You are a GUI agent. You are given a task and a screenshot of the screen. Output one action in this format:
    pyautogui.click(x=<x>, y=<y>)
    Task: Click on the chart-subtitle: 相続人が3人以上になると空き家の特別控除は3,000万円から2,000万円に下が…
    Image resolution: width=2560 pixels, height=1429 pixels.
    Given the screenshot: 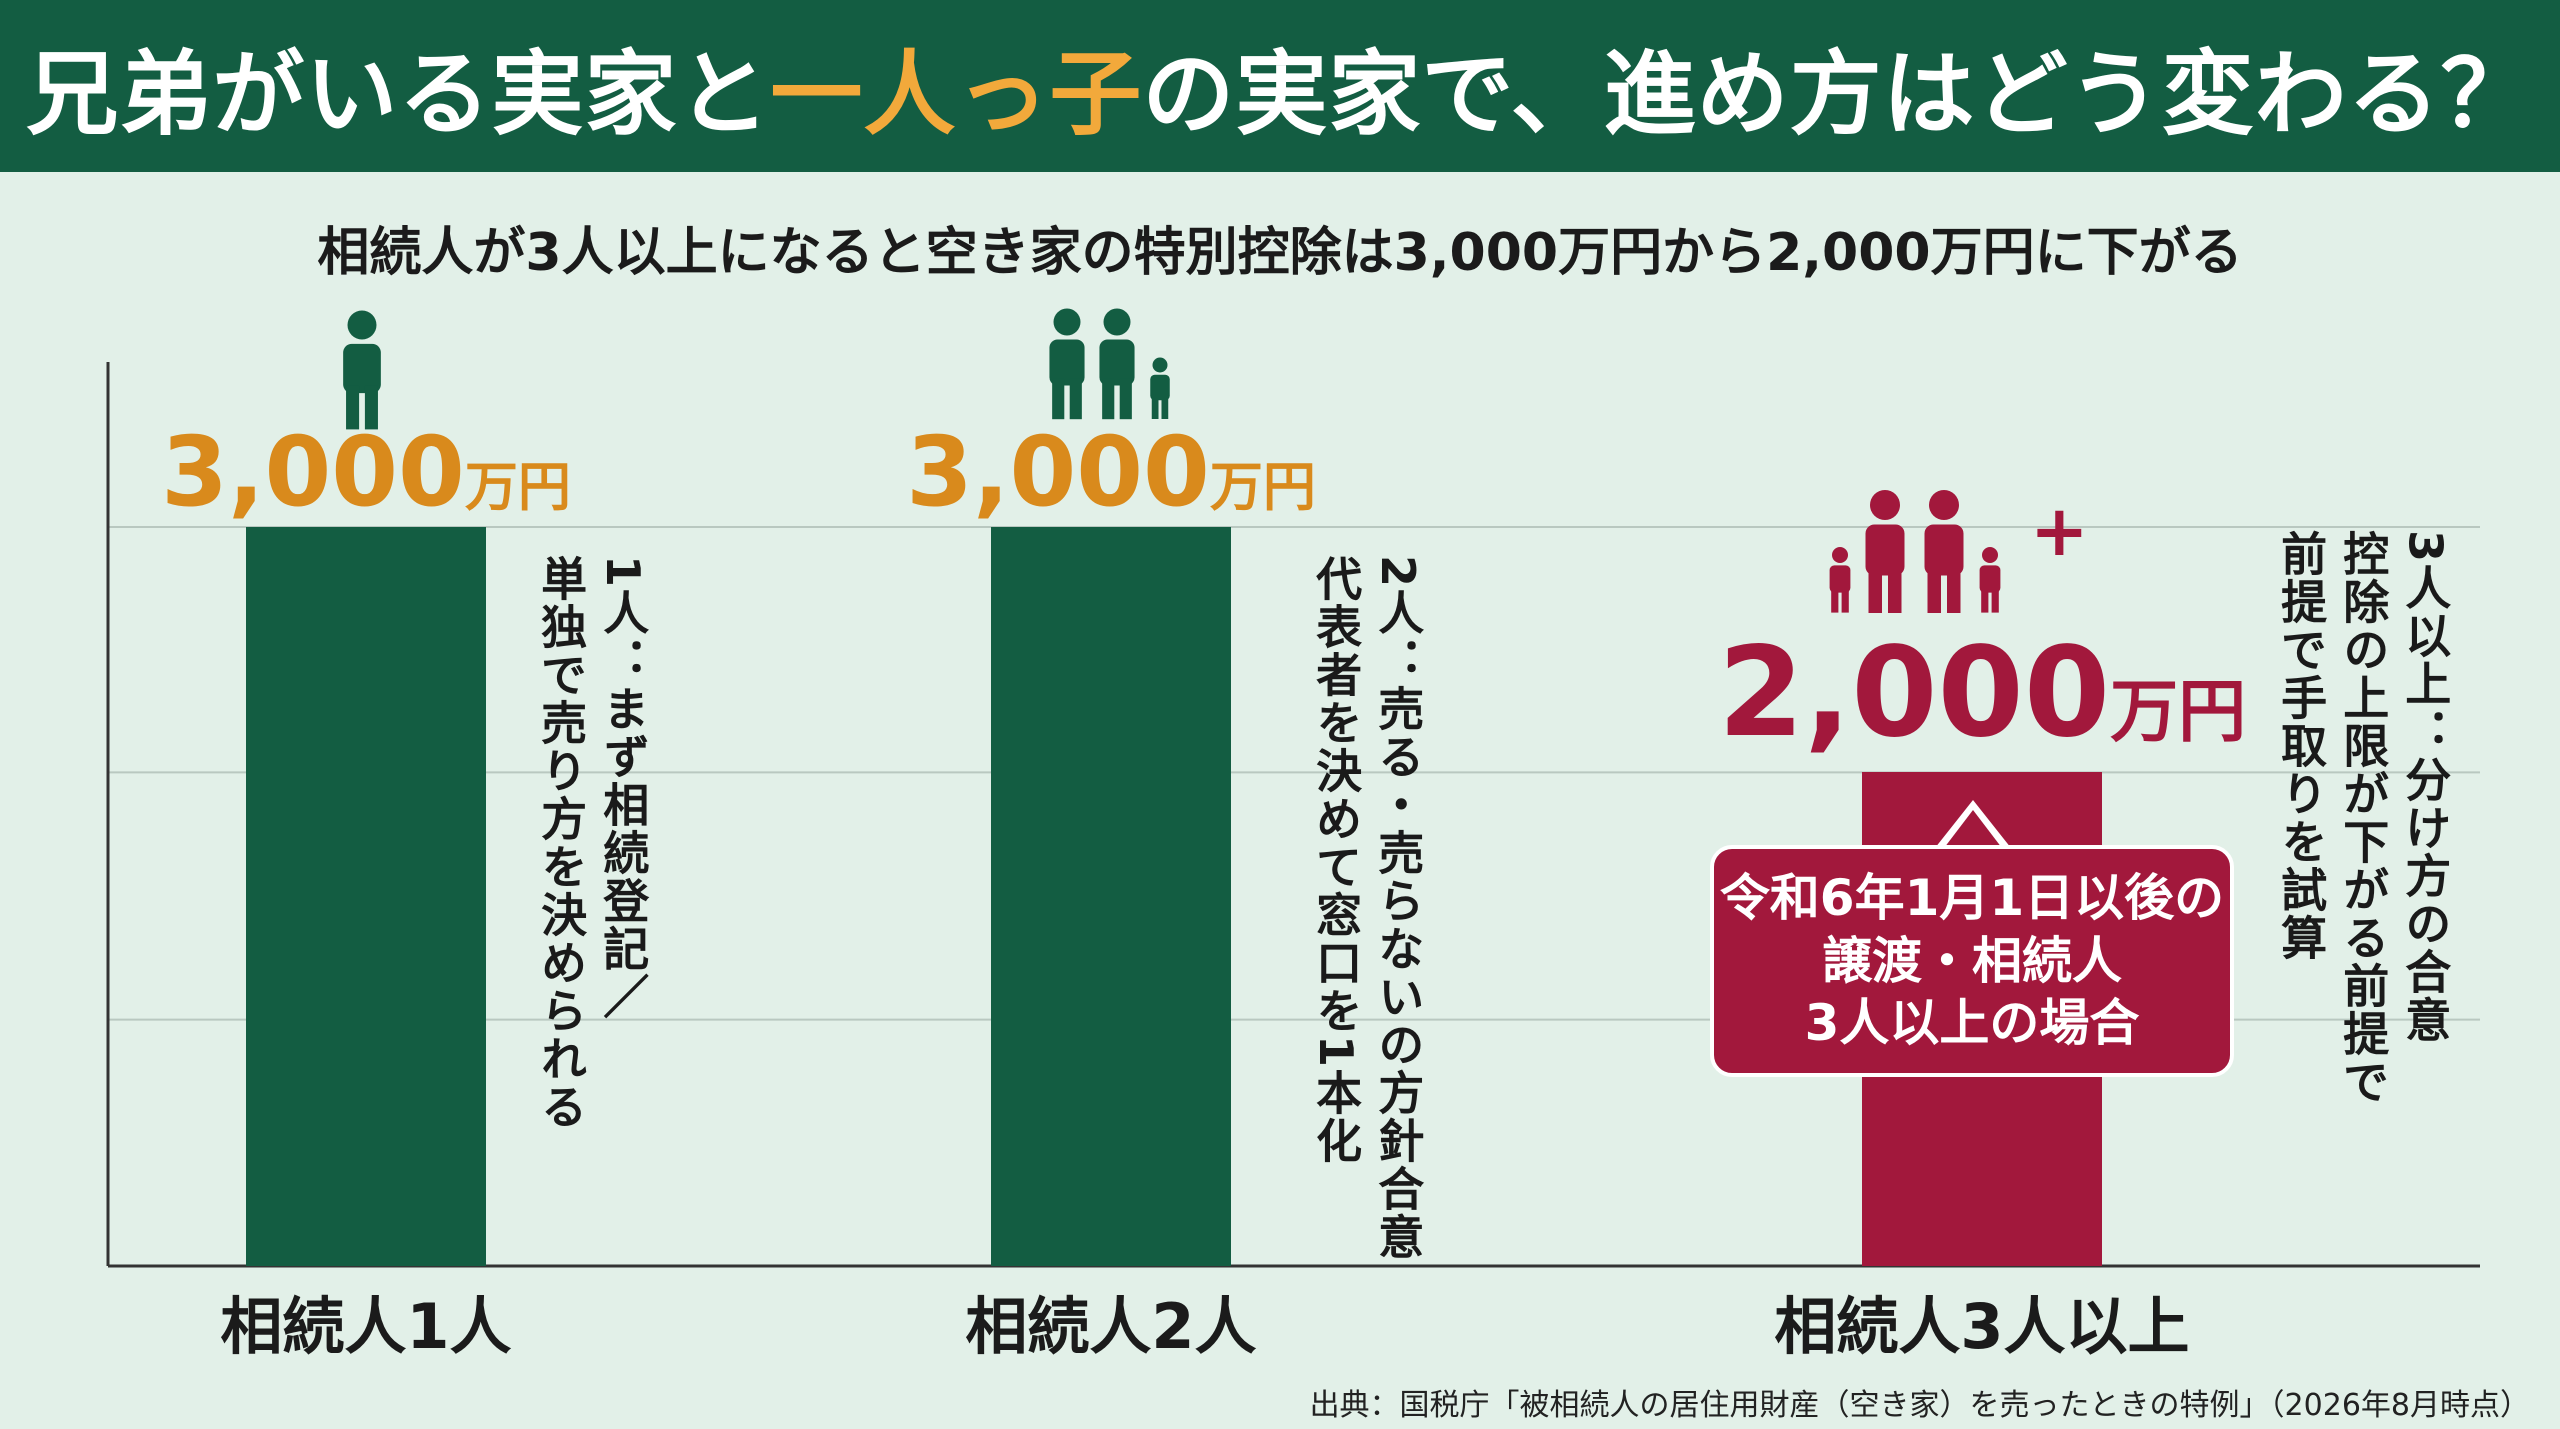 What is the action you would take?
    pyautogui.click(x=1280, y=253)
    